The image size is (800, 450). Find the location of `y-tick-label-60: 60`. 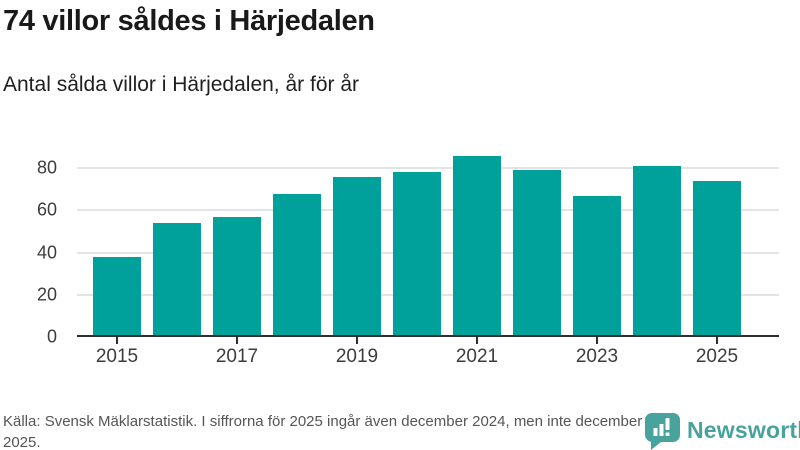

y-tick-label-60: 60 is located at coordinates (46, 209).